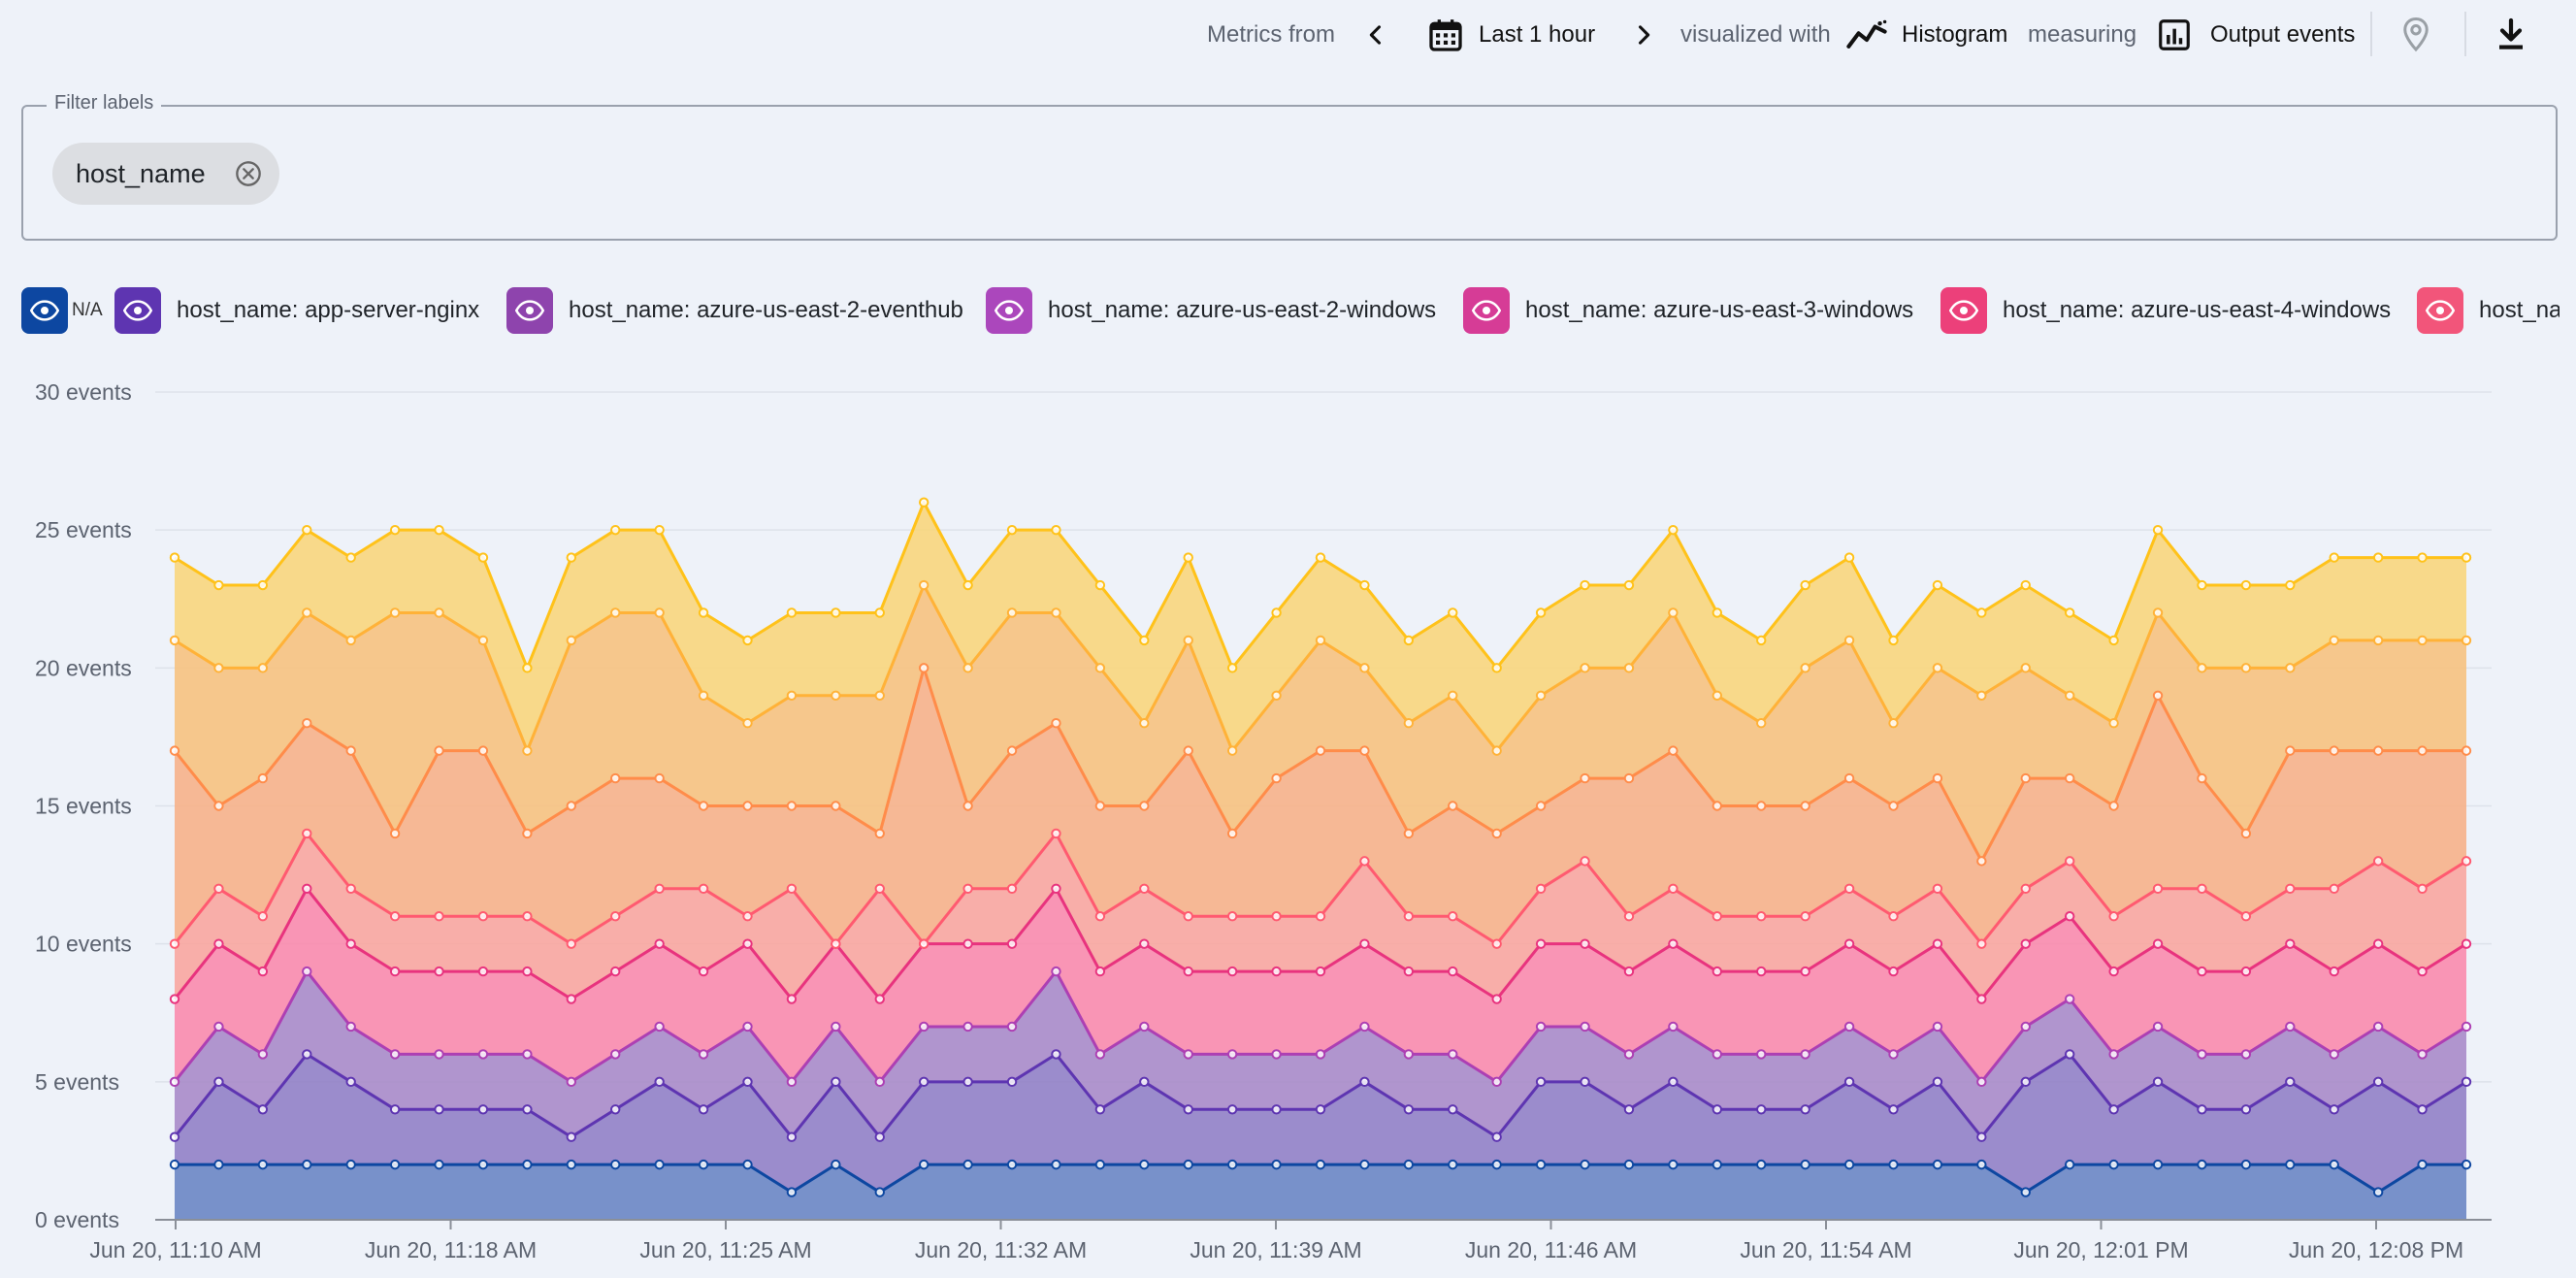 This screenshot has height=1278, width=2576. I want to click on legend-item: host_name: app-server-nginx, so click(297, 311).